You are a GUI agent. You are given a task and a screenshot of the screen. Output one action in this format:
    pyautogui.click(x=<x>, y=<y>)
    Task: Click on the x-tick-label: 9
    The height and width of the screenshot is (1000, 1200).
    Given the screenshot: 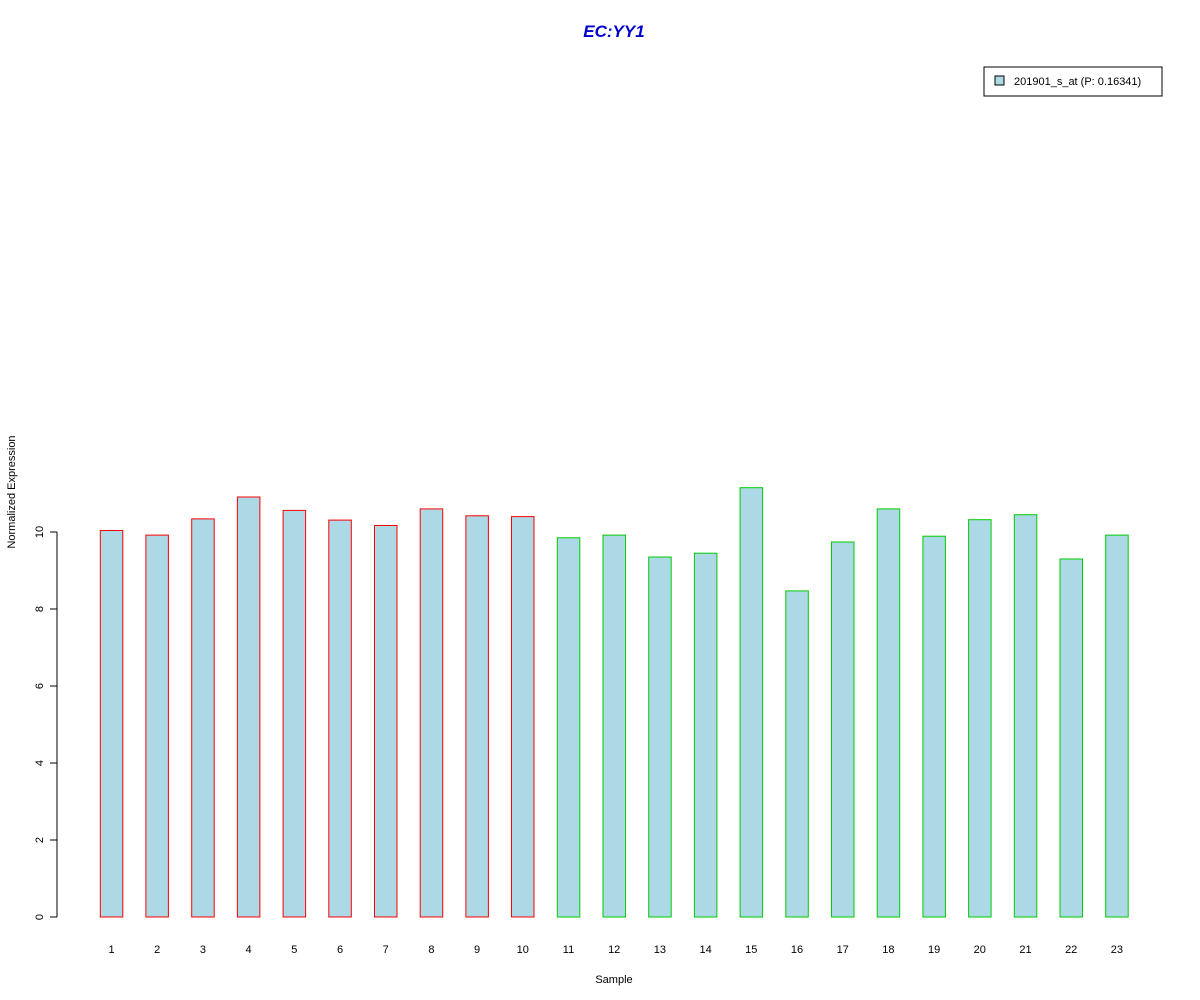 What is the action you would take?
    pyautogui.click(x=477, y=950)
    